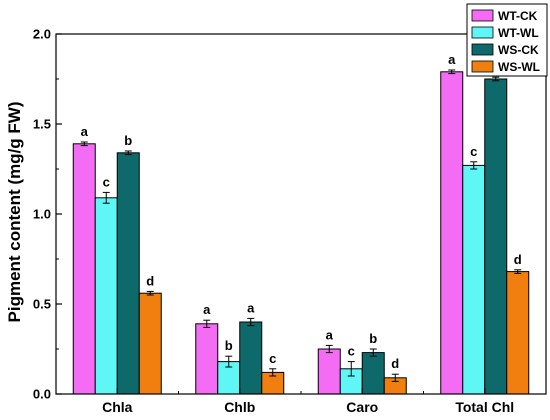 The width and height of the screenshot is (550, 420). What do you see at coordinates (329, 371) in the screenshot?
I see `bar-wt-ck-caro` at bounding box center [329, 371].